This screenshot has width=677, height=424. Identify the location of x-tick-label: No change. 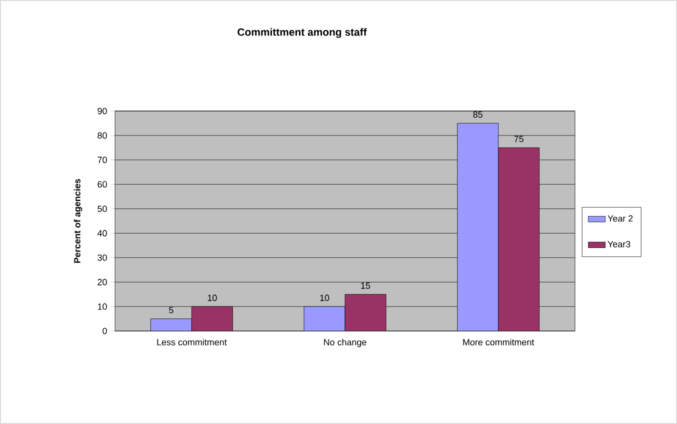
(345, 343).